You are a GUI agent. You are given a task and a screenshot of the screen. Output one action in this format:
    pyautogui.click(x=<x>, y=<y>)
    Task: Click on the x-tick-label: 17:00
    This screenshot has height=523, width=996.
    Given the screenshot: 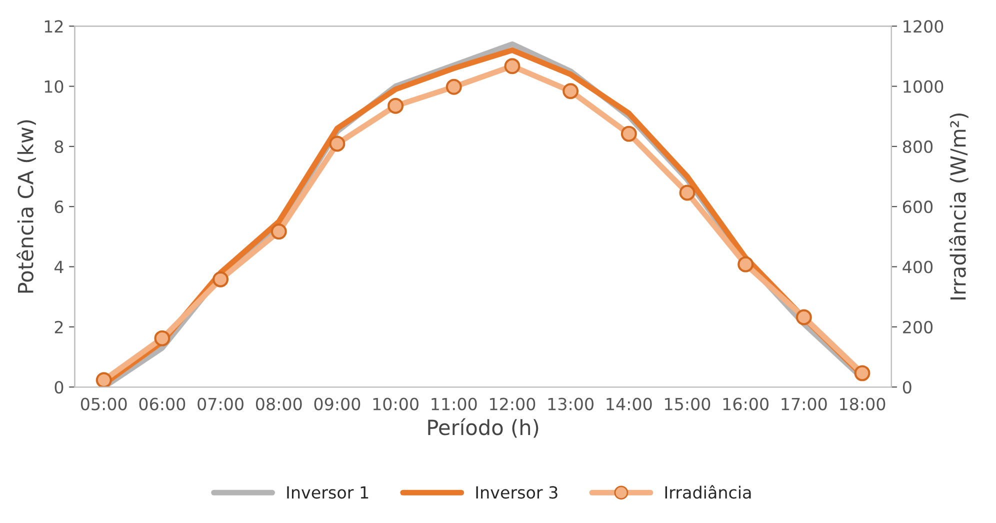 What is the action you would take?
    pyautogui.click(x=804, y=404)
    